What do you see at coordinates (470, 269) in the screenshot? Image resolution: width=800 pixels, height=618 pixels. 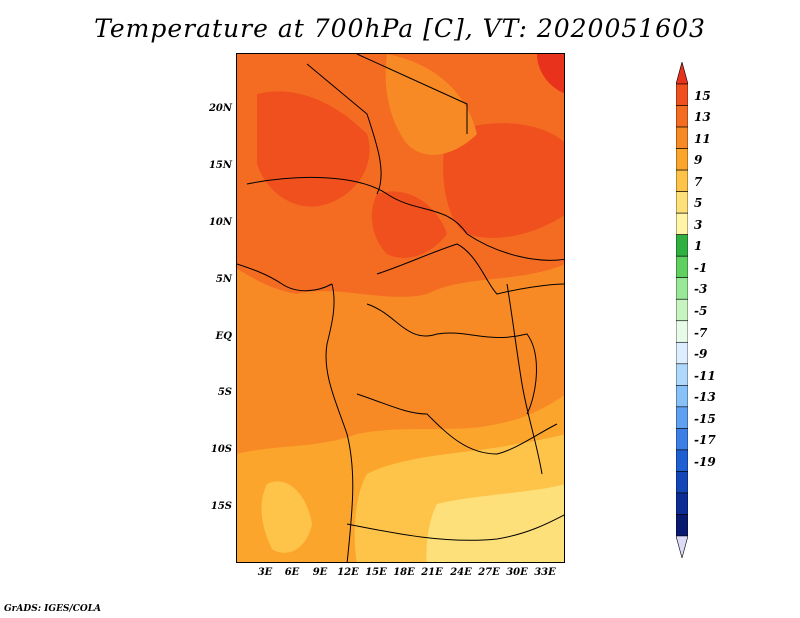 I see `border-central` at bounding box center [470, 269].